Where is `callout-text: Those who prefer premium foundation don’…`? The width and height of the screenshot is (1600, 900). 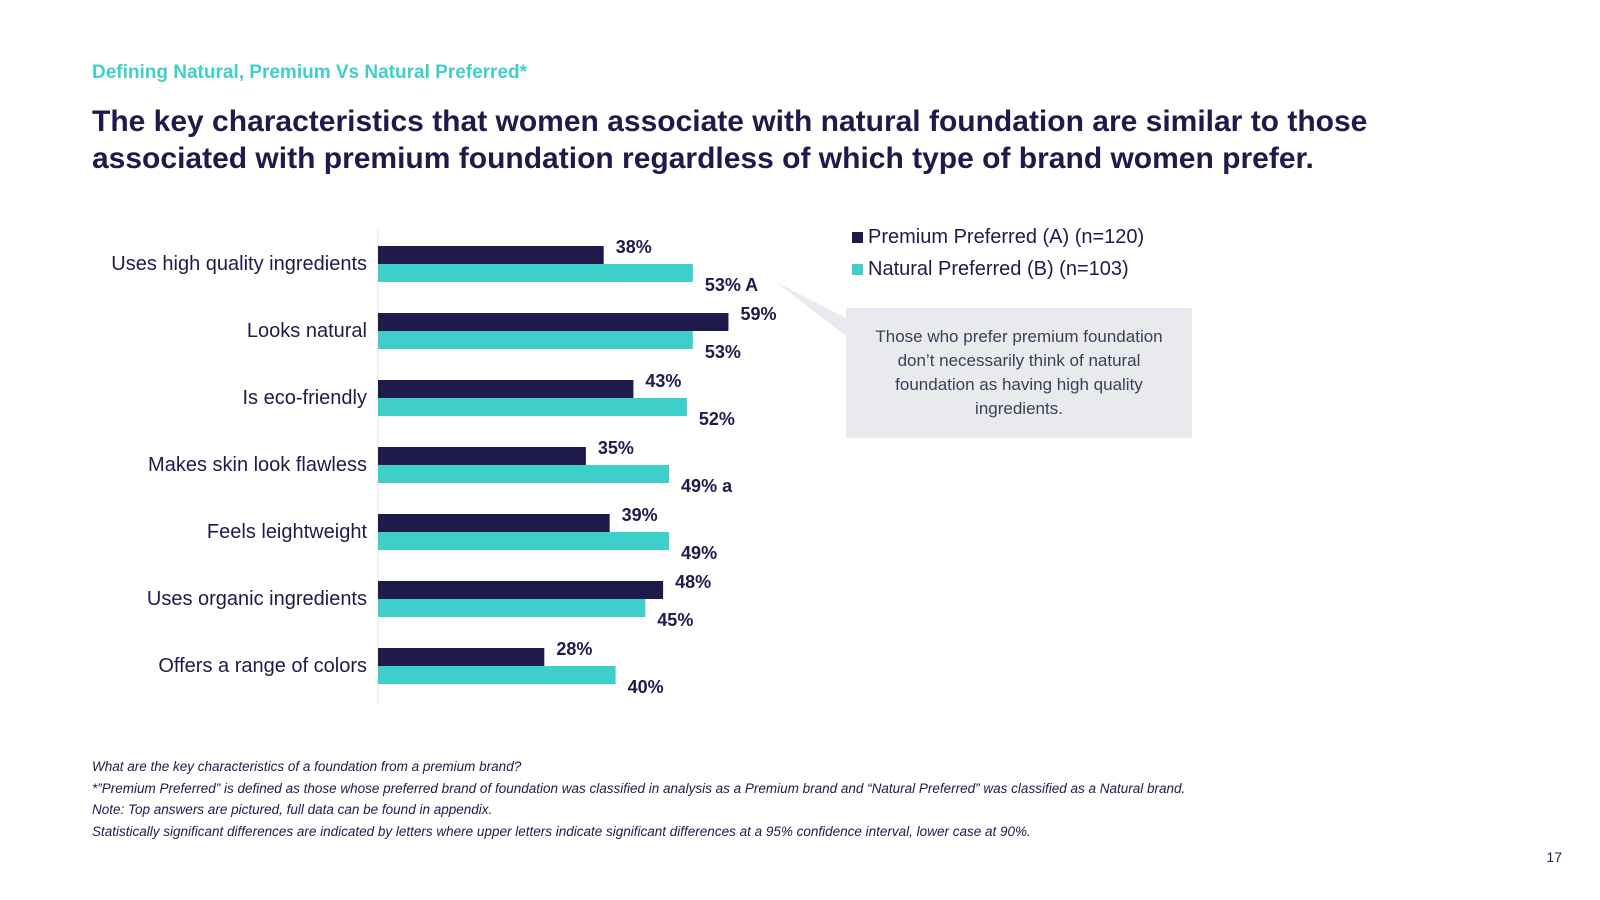 callout-text: Those who prefer premium foundation don’… is located at coordinates (1019, 372).